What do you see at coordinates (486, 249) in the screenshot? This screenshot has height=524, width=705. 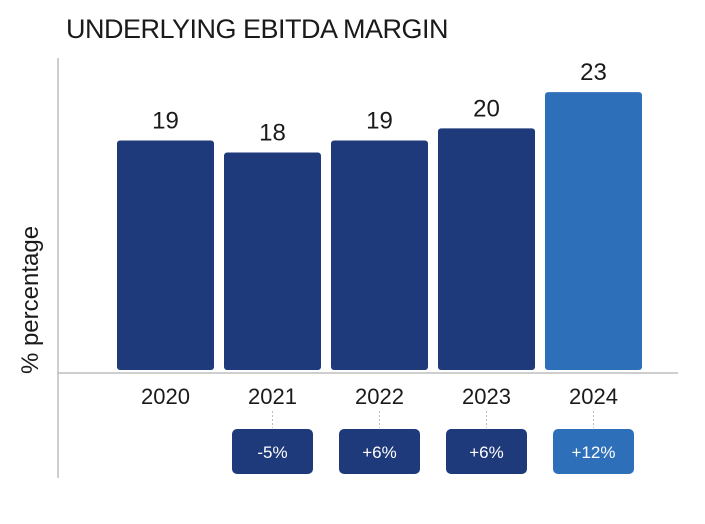 I see `bar-2023` at bounding box center [486, 249].